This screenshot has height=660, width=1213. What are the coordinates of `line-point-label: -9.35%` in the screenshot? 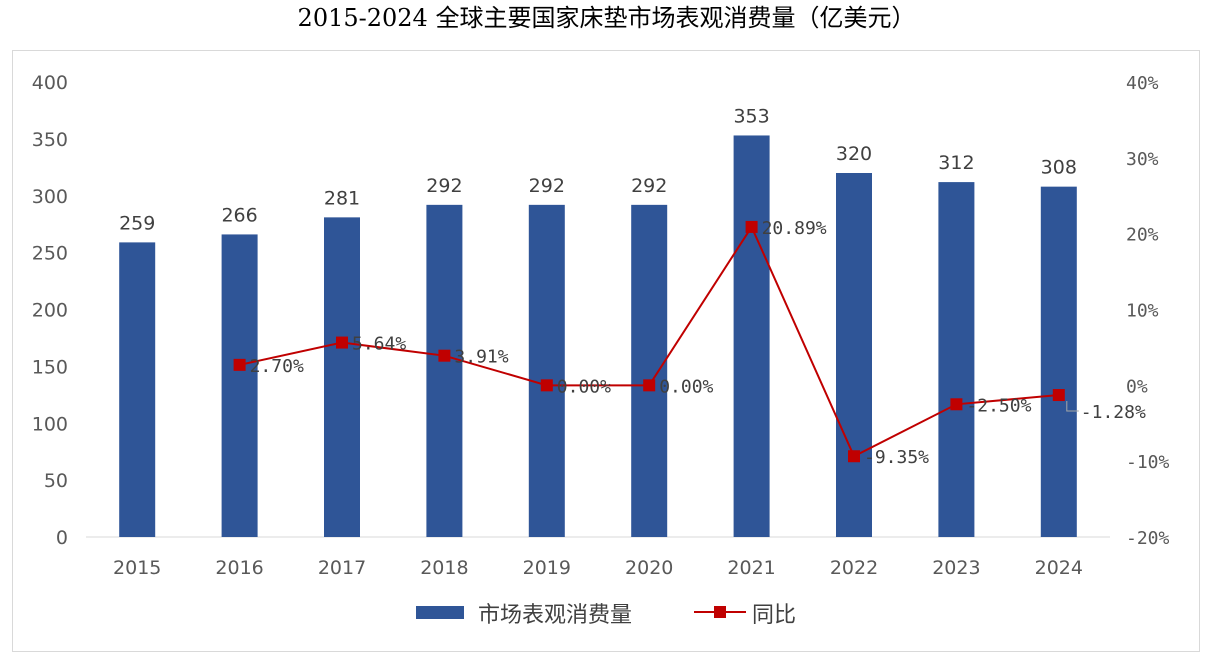 It's located at (896, 457).